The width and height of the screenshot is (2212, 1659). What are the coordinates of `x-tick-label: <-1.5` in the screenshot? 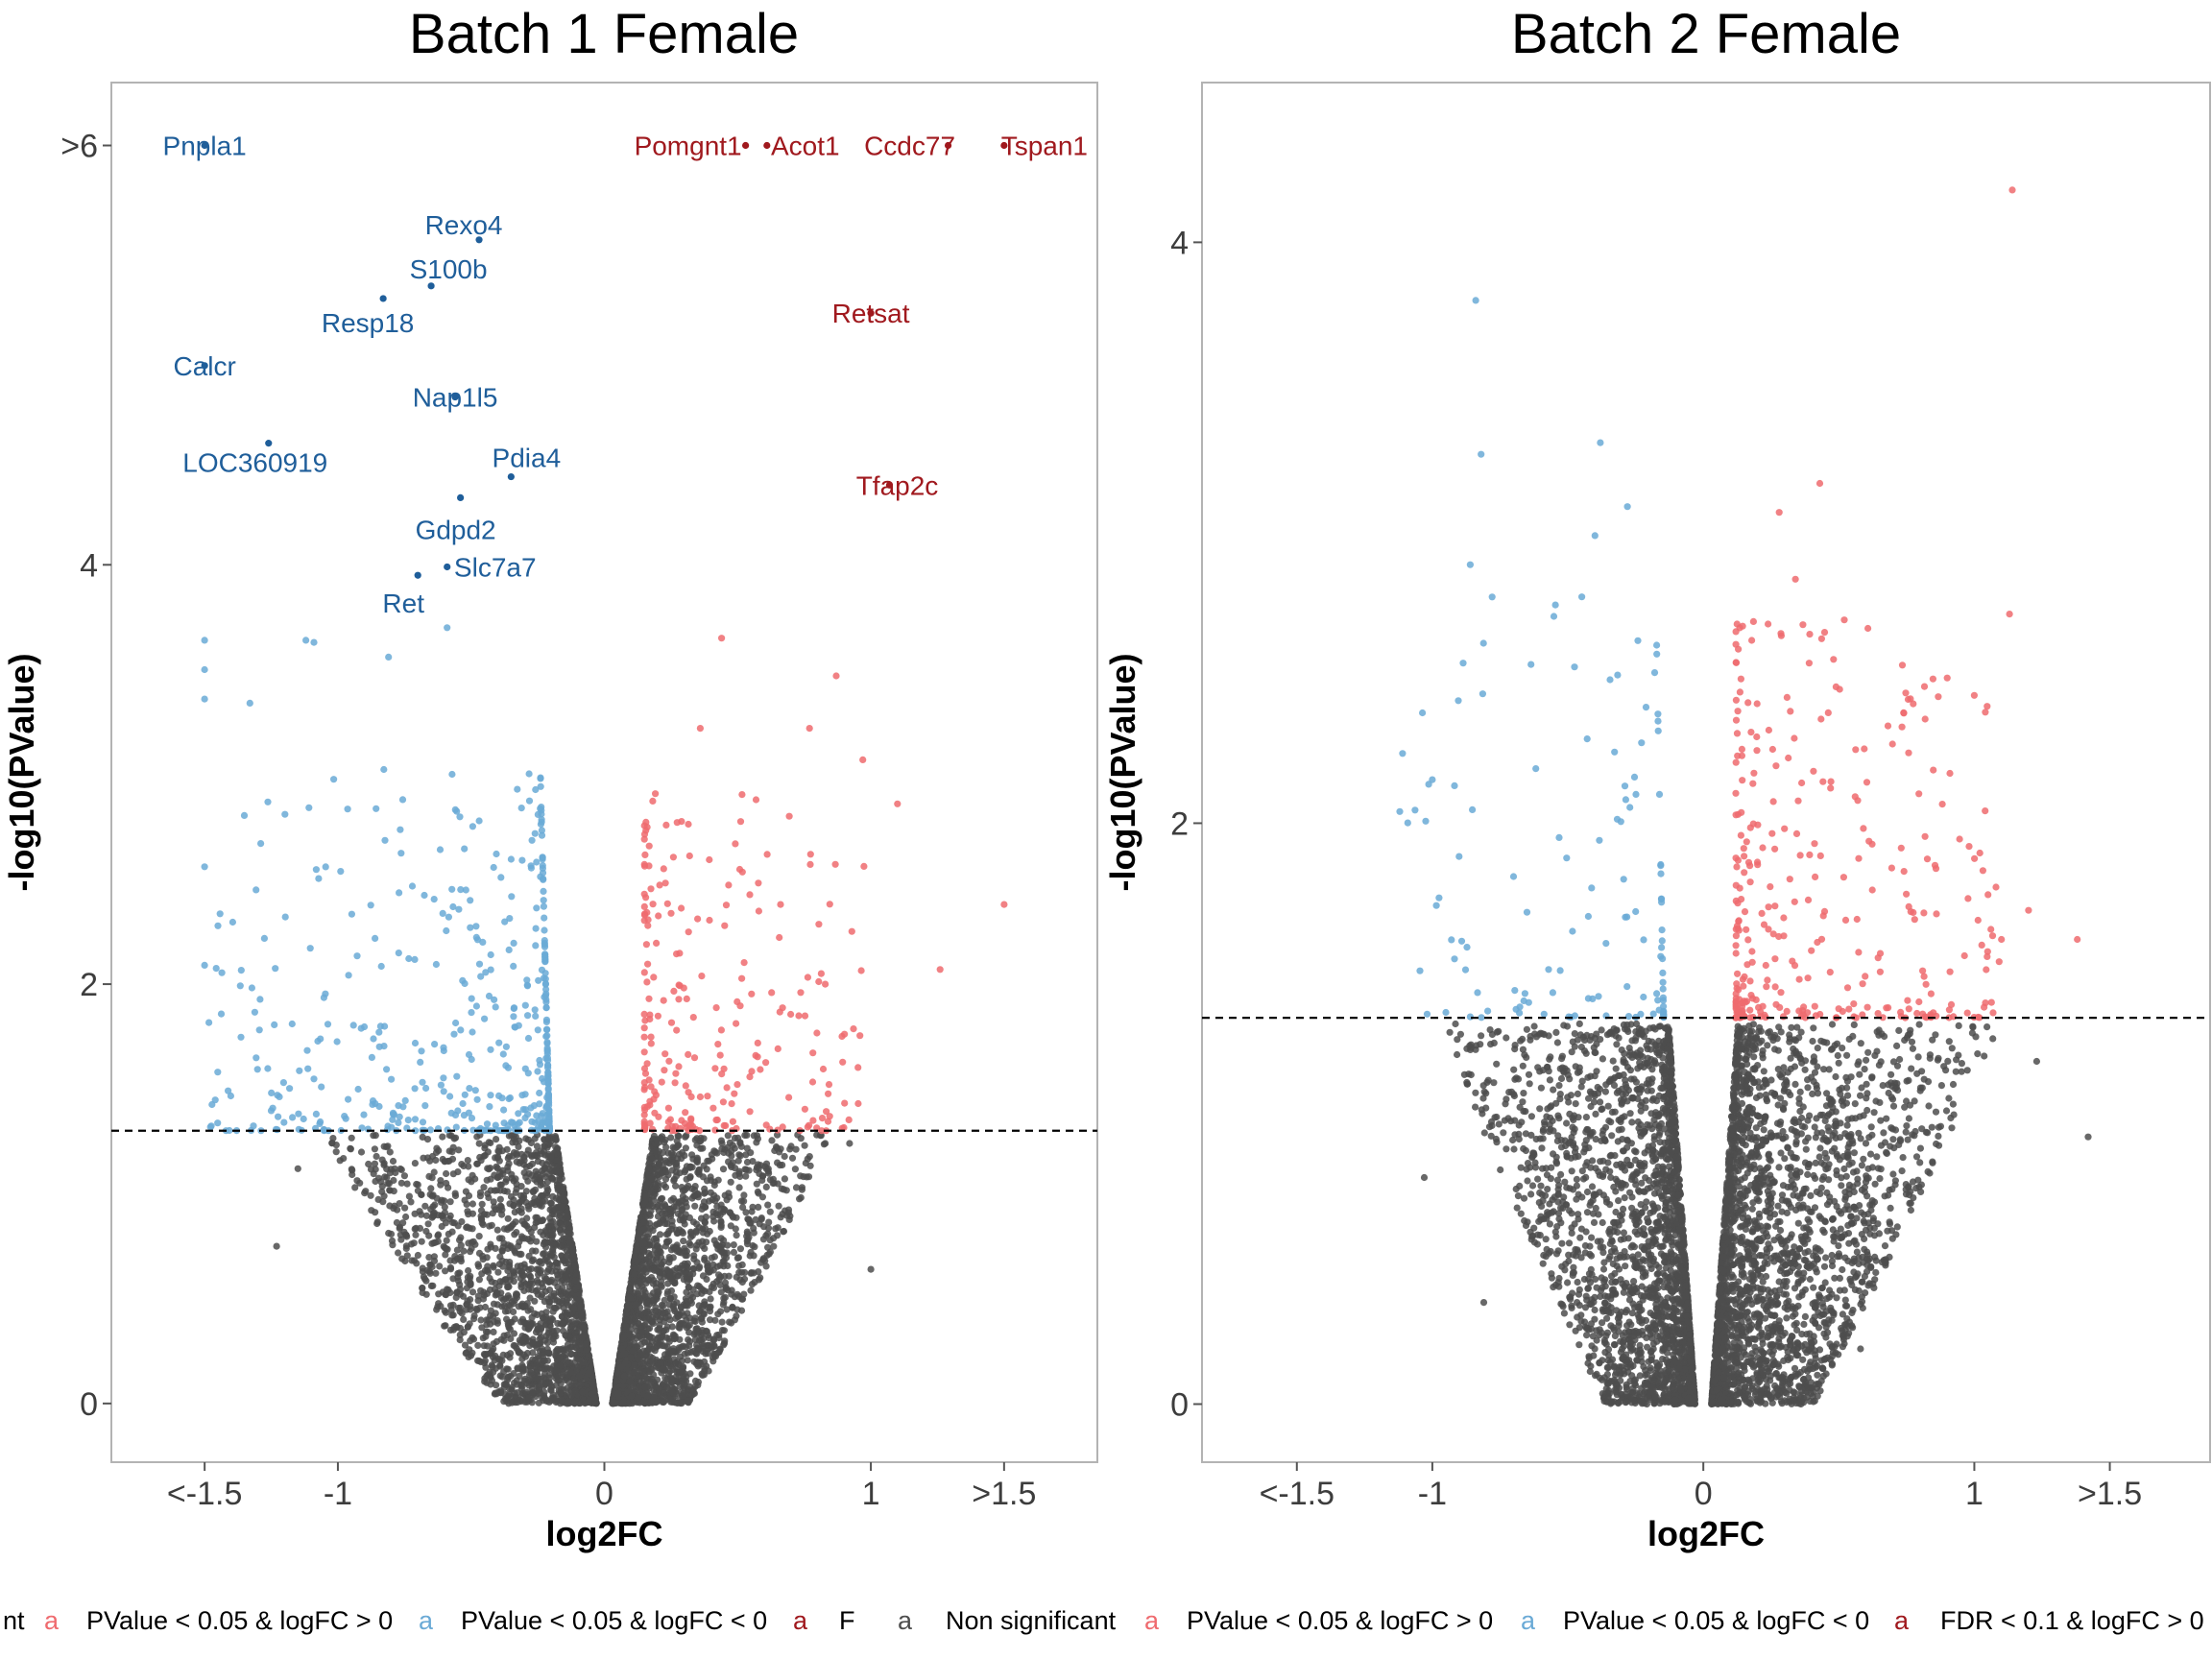 It's located at (204, 1494).